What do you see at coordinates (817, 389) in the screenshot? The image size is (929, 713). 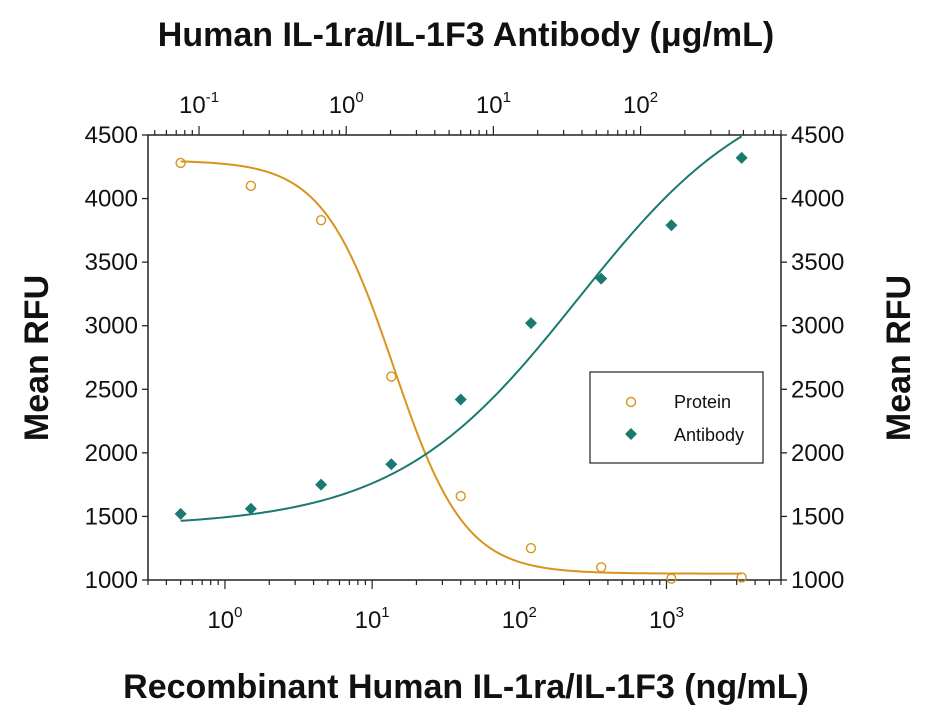 I see `y-tick-label-right: 2500` at bounding box center [817, 389].